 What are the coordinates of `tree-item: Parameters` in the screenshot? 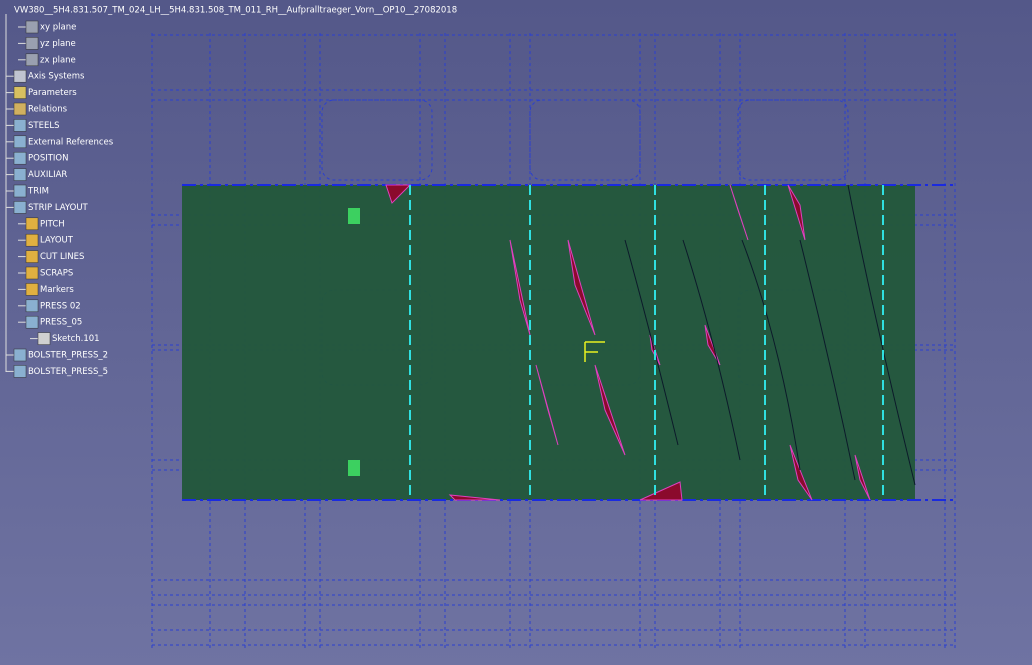 It's located at (52, 93).